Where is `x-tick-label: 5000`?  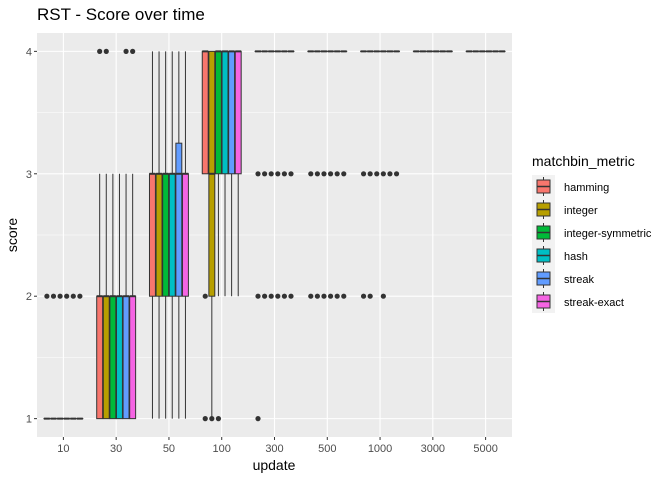
x-tick-label: 5000 is located at coordinates (485, 449).